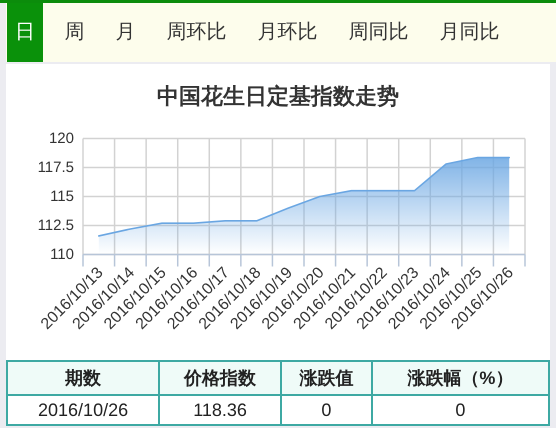 This screenshot has width=556, height=428. I want to click on y-tick-label: 120, so click(61, 138).